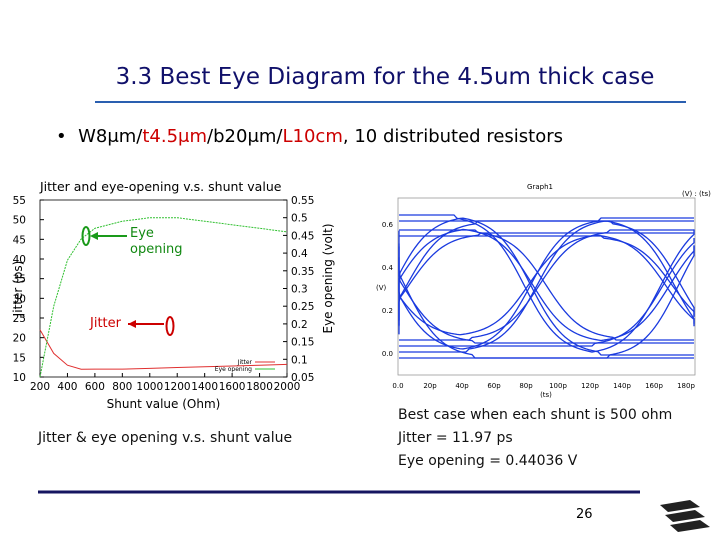  I want to click on result-line: Eye opening = 0.44036 V, so click(488, 461).